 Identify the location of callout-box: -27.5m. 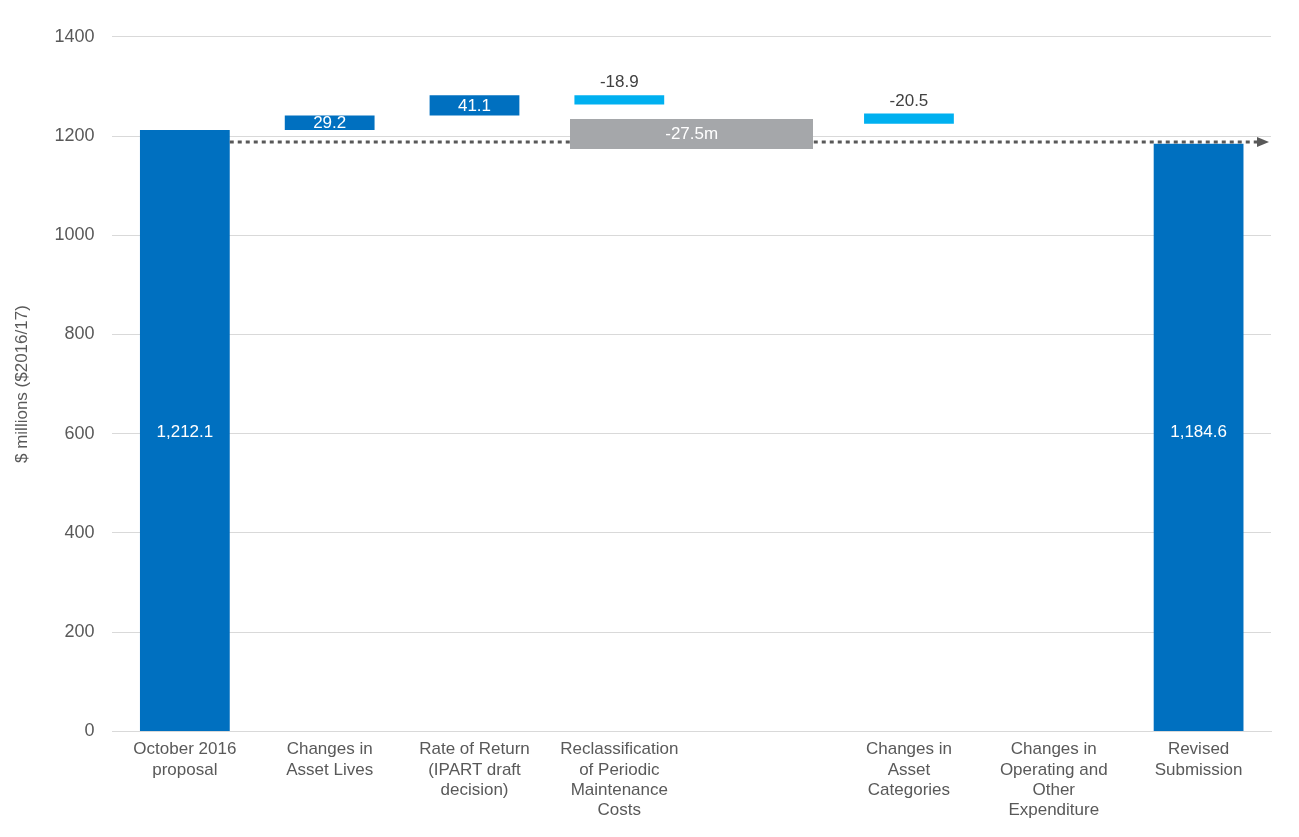
(692, 134).